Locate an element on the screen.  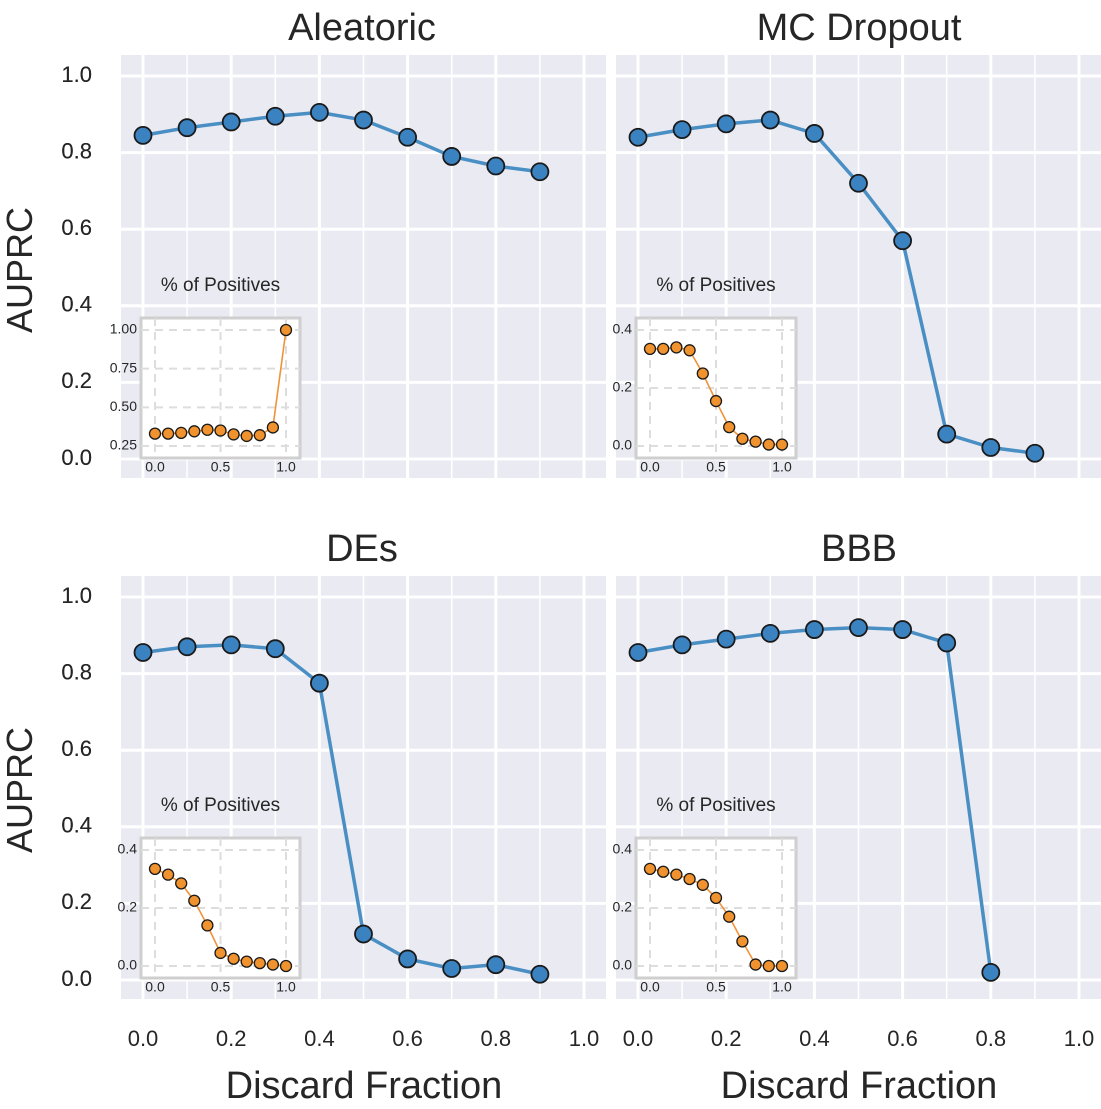
ylabel-top: AUPRC is located at coordinates (20, 270).